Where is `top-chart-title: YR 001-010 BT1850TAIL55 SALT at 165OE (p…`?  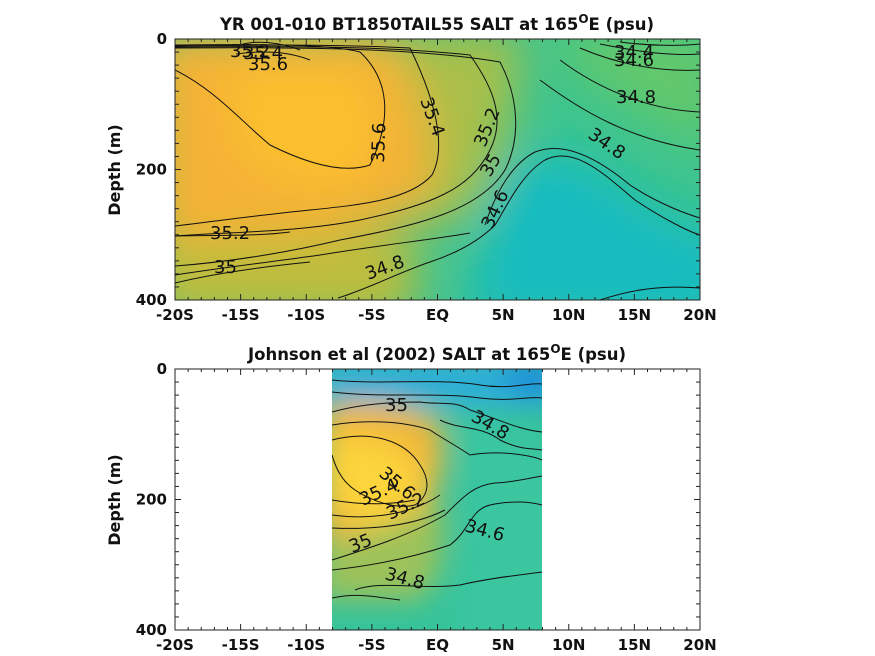 top-chart-title: YR 001-010 BT1850TAIL55 SALT at 165OE (p… is located at coordinates (436, 23).